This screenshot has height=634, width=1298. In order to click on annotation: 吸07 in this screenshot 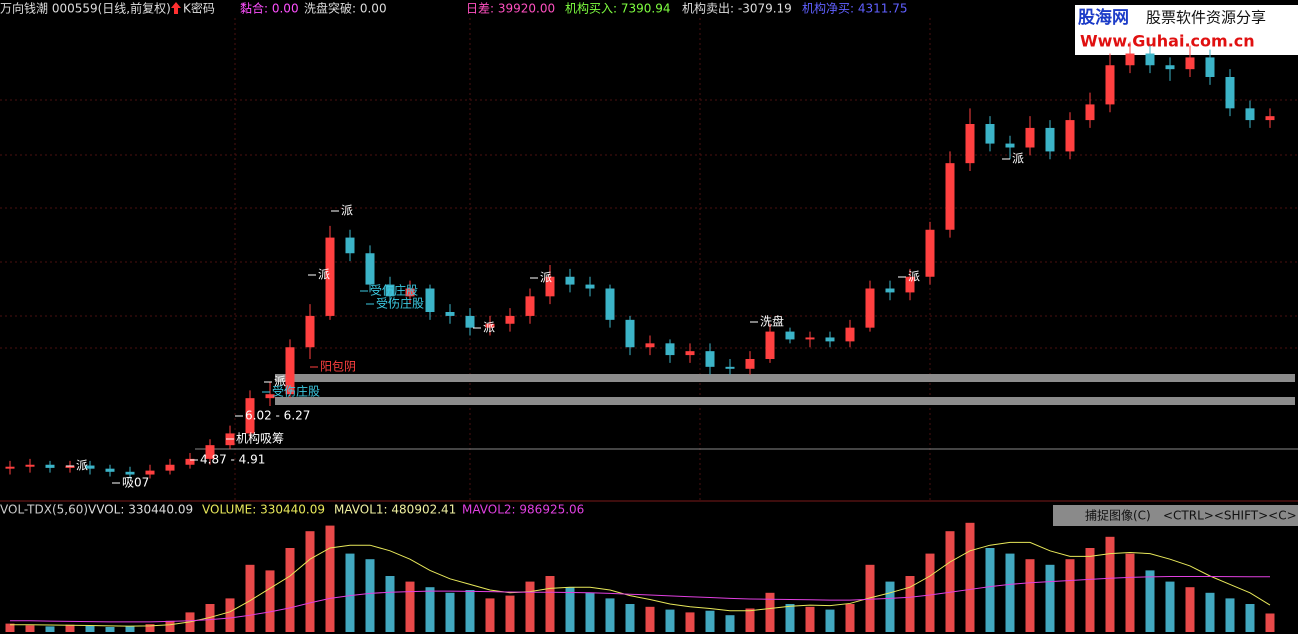, I will do `click(135, 483)`.